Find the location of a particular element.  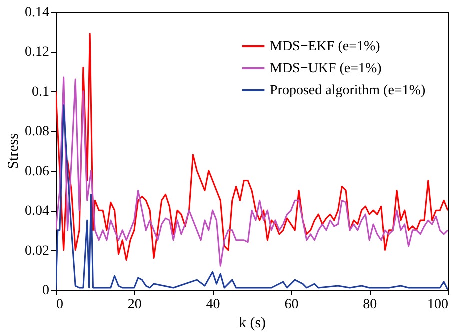

y-axis-title: Stress is located at coordinates (14, 151).